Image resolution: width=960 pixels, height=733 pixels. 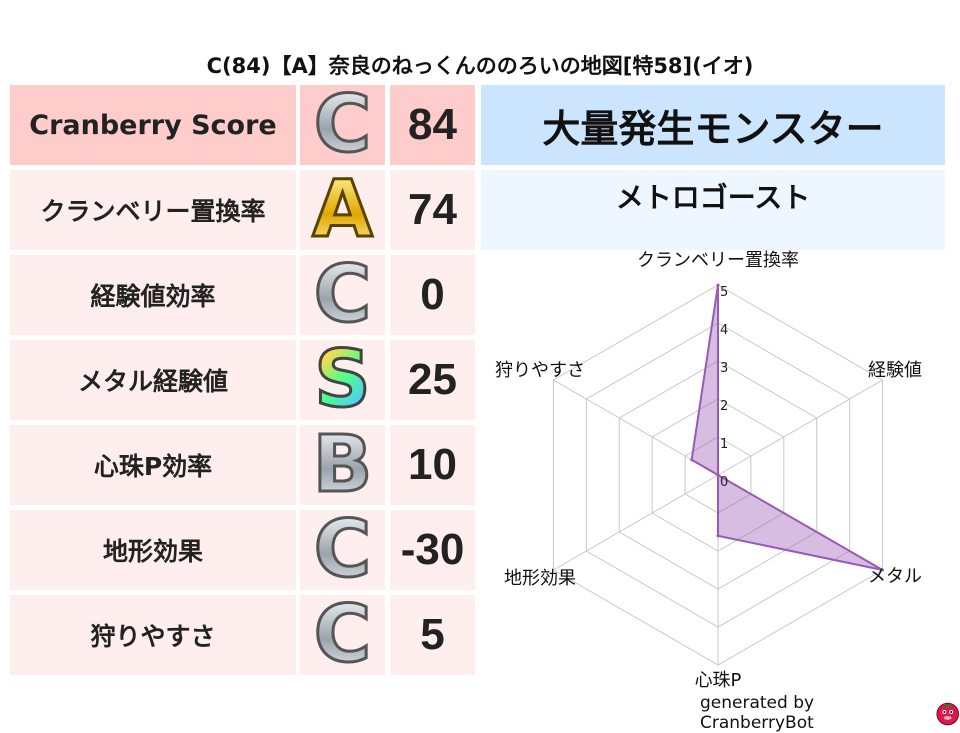 I want to click on axis-label: クランベリー置換率, so click(x=718, y=260).